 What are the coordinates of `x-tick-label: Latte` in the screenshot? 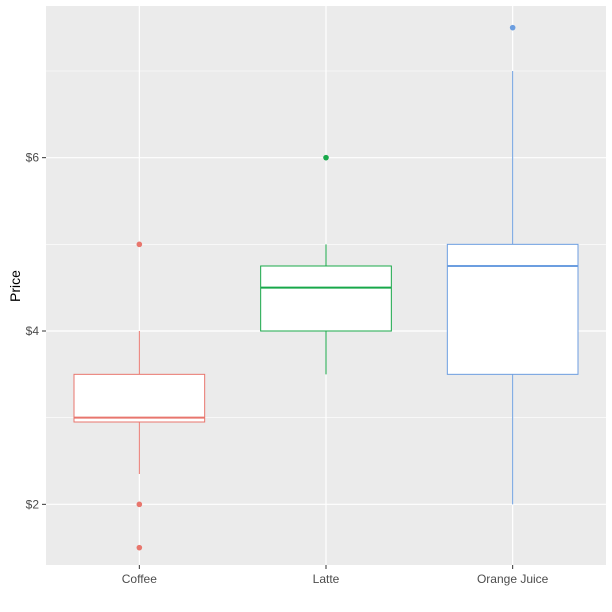 It's located at (326, 579).